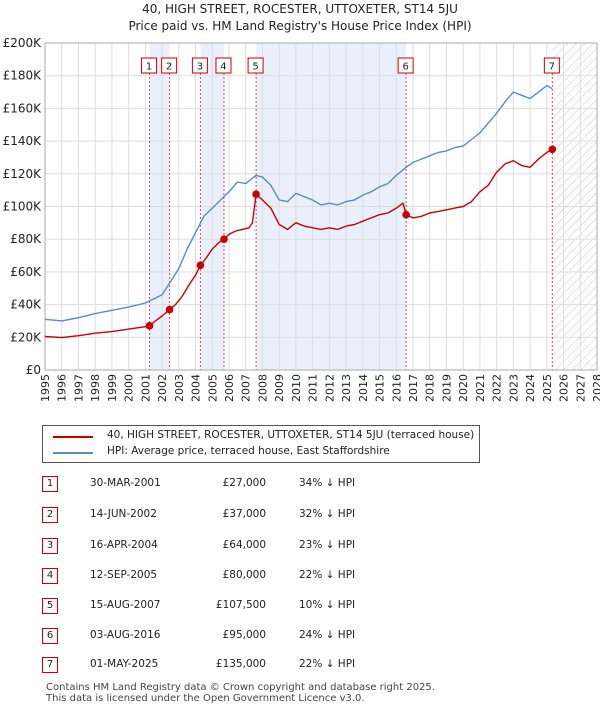  What do you see at coordinates (26, 239) in the screenshot?
I see `y-tick-label: £80K` at bounding box center [26, 239].